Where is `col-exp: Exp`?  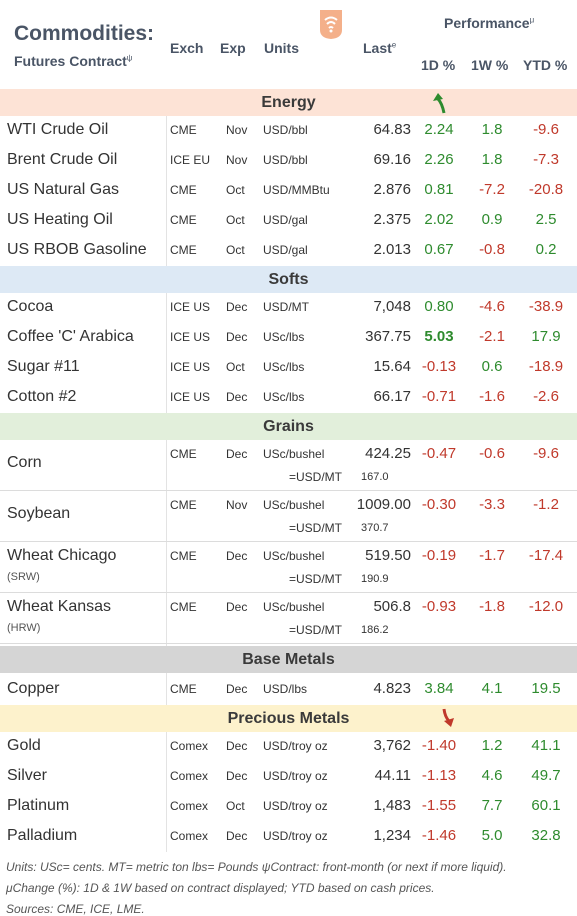
col-exp: Exp is located at coordinates (233, 48).